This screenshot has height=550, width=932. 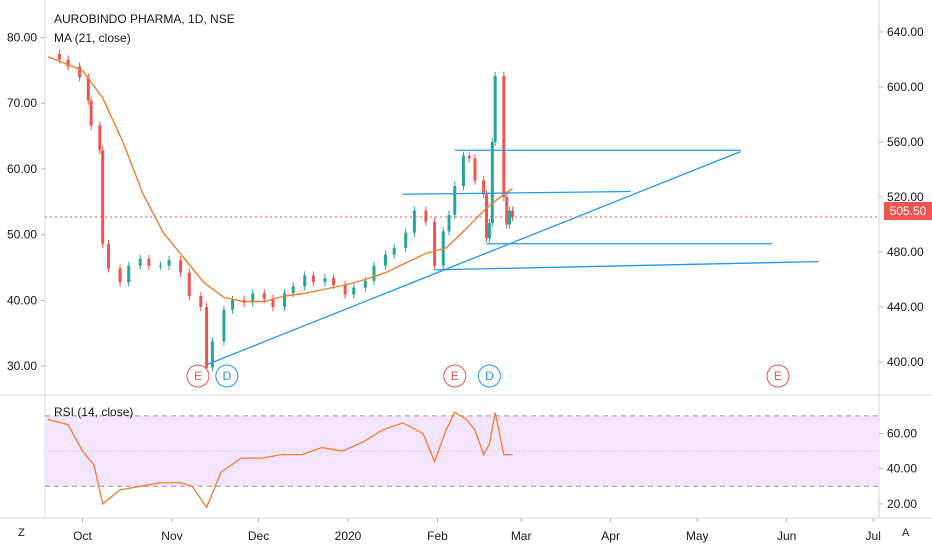 I want to click on x-axis-tick: Dec, so click(x=258, y=536).